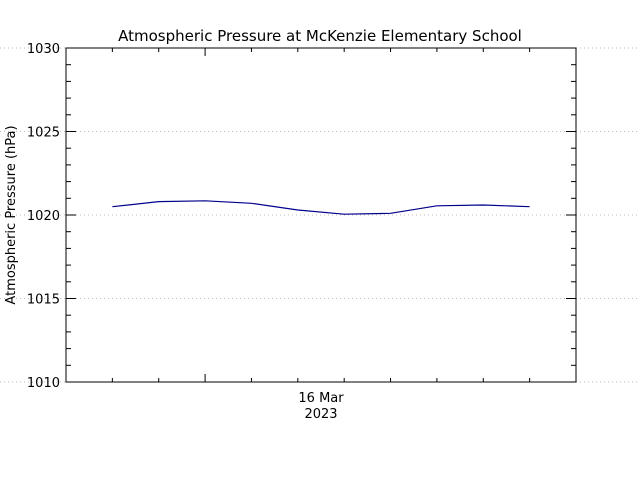 The width and height of the screenshot is (640, 480). Describe the element at coordinates (43, 133) in the screenshot. I see `y-tick-label: 1025` at that location.